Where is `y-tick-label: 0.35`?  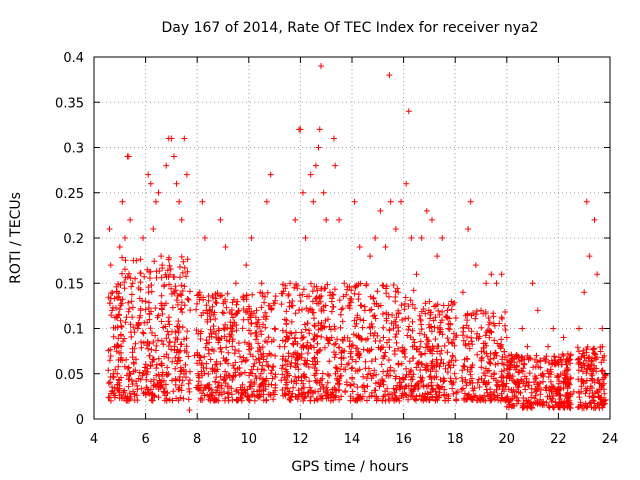 y-tick-label: 0.35 is located at coordinates (69, 103).